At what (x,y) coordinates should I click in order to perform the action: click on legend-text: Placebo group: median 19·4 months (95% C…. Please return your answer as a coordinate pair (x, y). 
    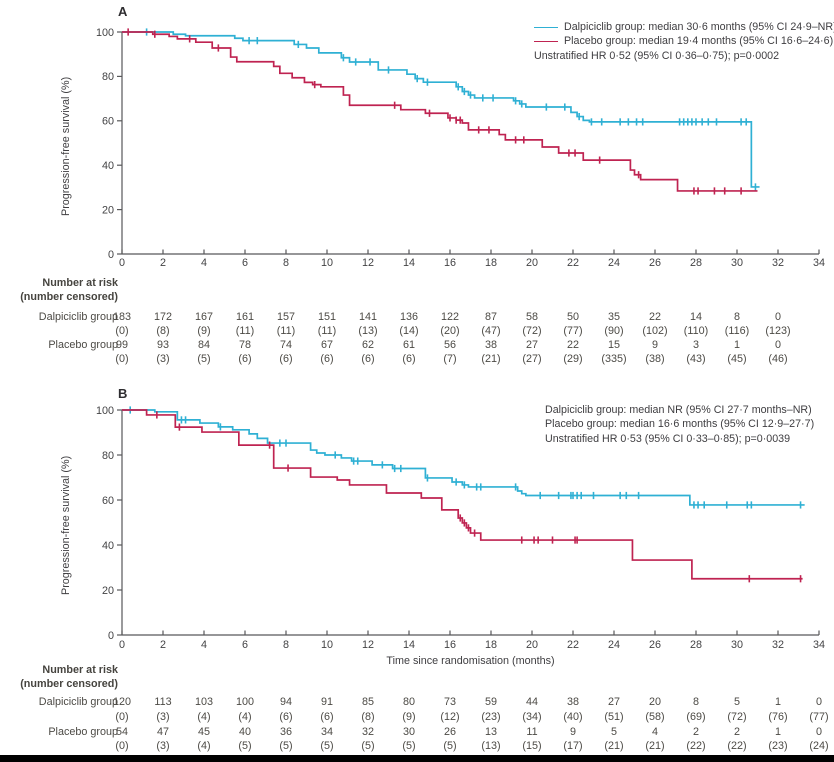
    Looking at the image, I should click on (699, 41).